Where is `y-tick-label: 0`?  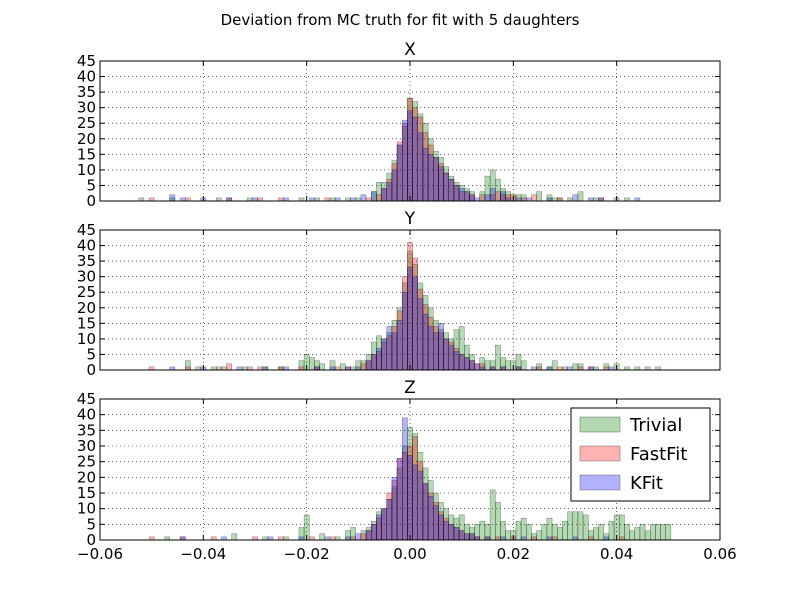
y-tick-label: 0 is located at coordinates (91, 540).